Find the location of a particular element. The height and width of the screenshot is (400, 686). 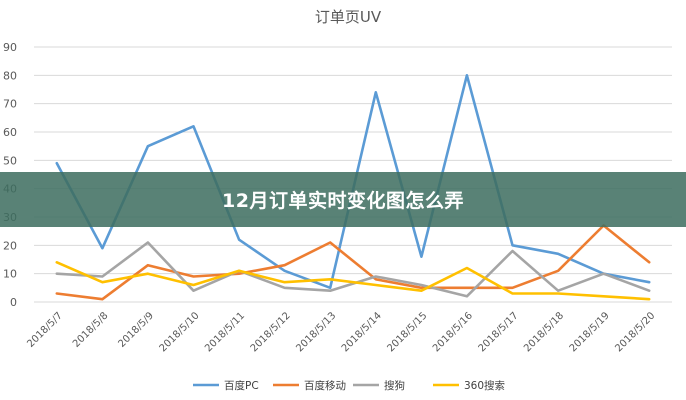

y-tick-label: 90 is located at coordinates (10, 47).